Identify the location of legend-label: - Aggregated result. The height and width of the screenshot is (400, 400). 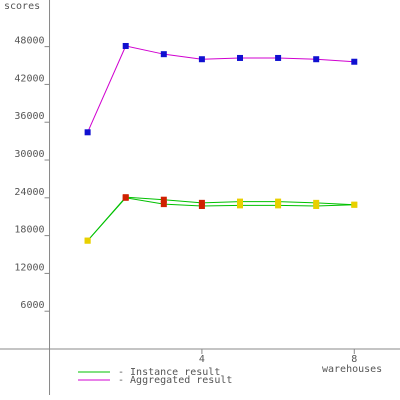
(175, 380).